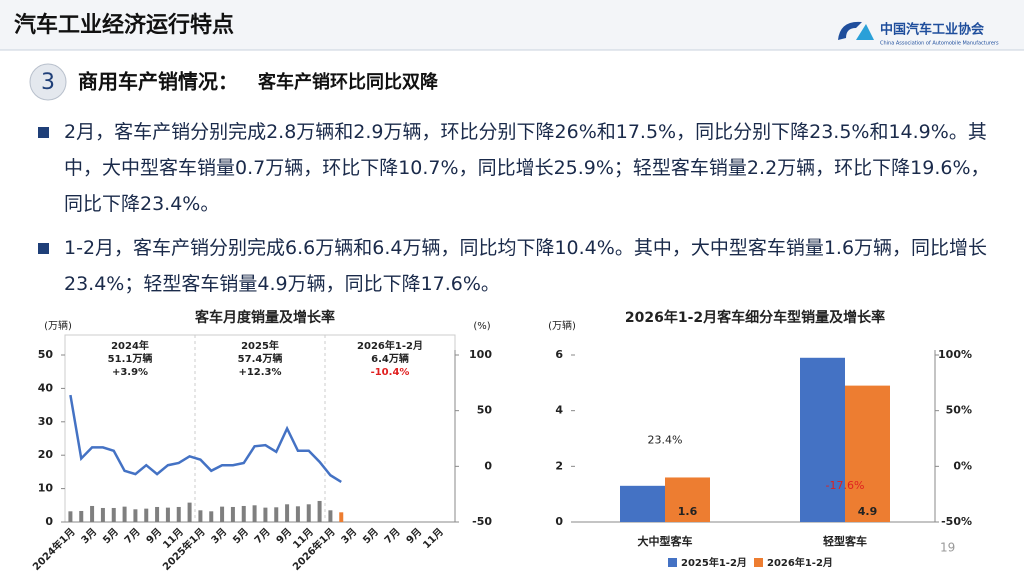  Describe the element at coordinates (205, 438) in the screenshot. I see `growth-line` at that location.